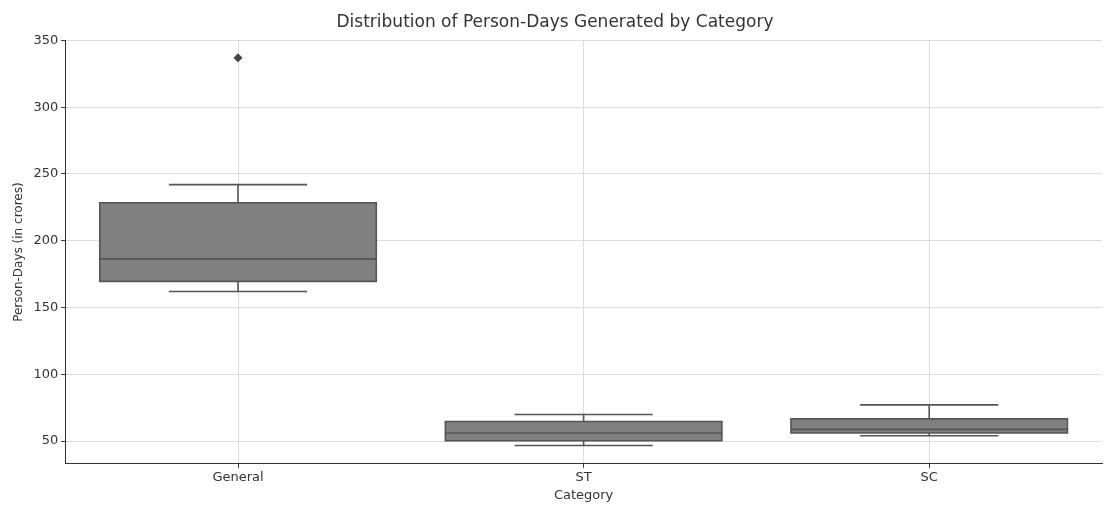 The image size is (1120, 511). I want to click on x-tick-label: General, so click(238, 476).